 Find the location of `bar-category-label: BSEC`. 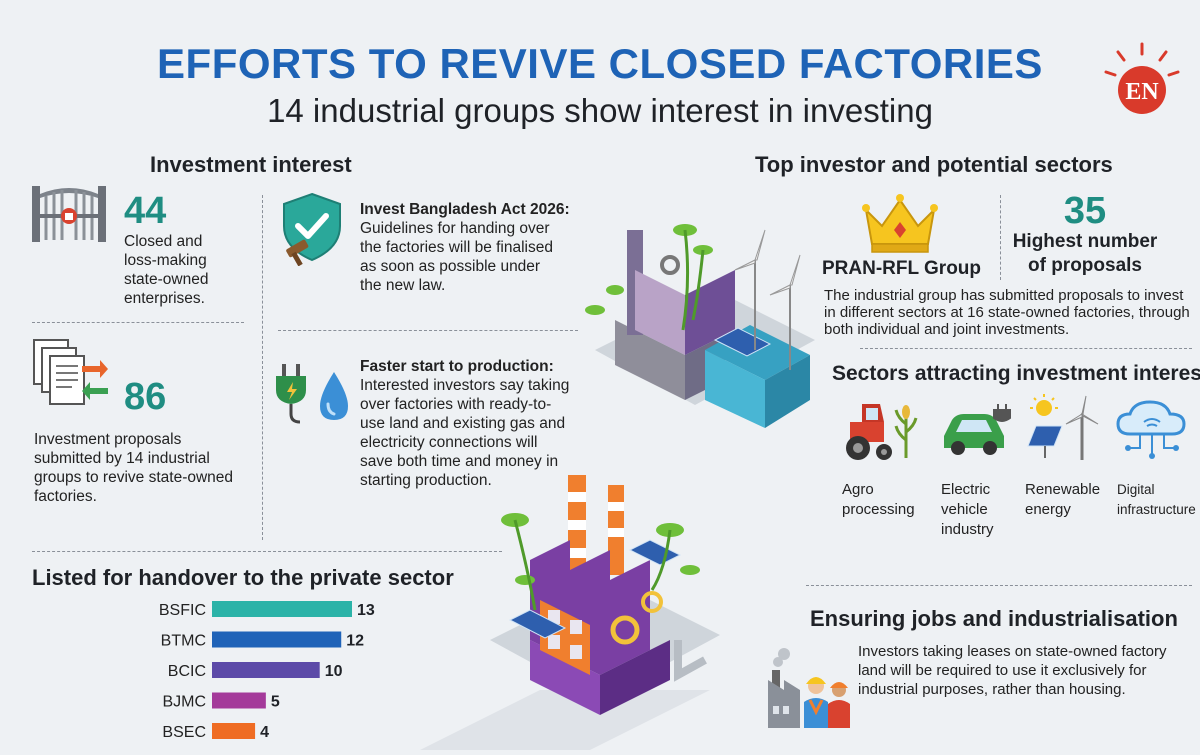

bar-category-label: BSEC is located at coordinates (184, 732).